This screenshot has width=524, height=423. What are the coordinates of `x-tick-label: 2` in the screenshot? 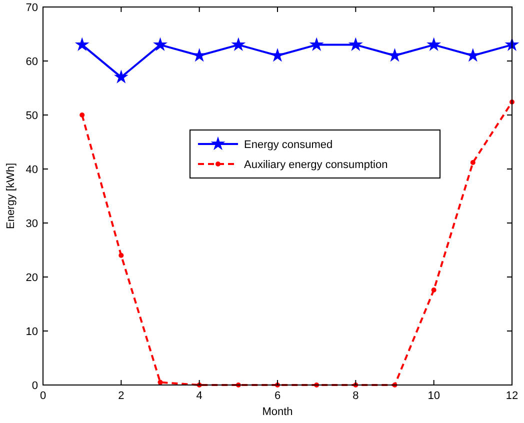 It's located at (121, 396).